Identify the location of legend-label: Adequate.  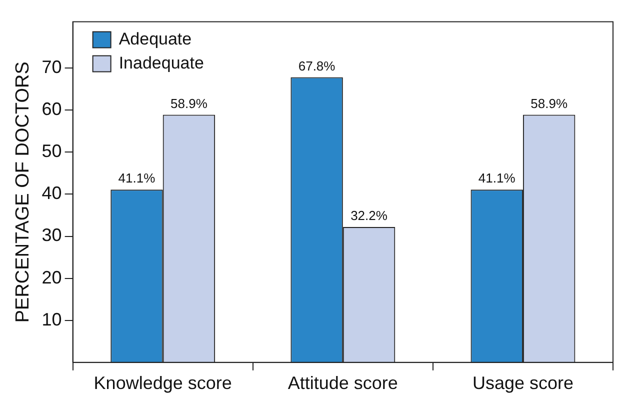
(155, 38).